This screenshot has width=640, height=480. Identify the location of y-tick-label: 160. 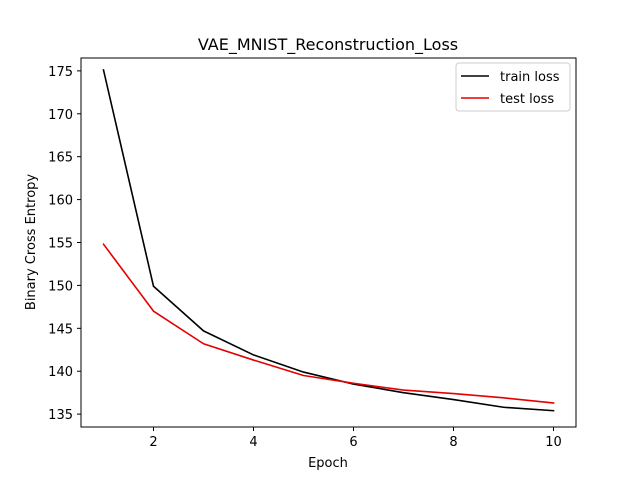
(60, 201).